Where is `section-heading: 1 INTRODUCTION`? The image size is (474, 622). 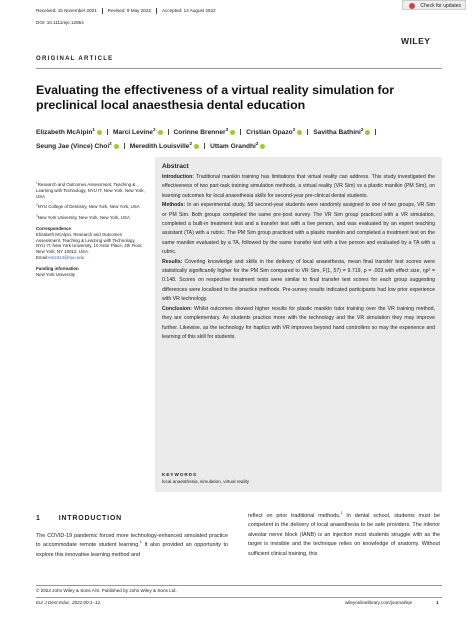
section-heading: 1 INTRODUCTION is located at coordinates (79, 518).